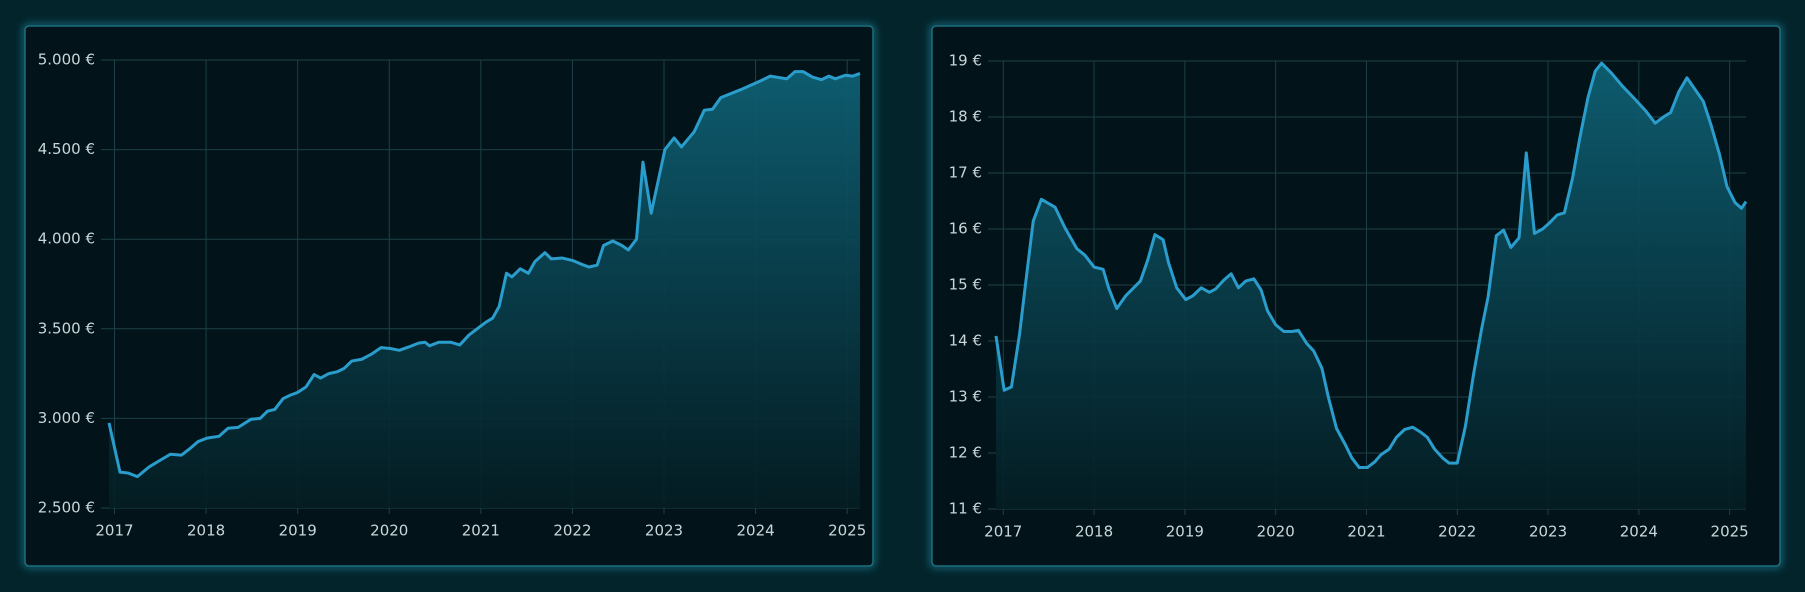  Describe the element at coordinates (965, 453) in the screenshot. I see `y-tick-label: 12 €` at that location.